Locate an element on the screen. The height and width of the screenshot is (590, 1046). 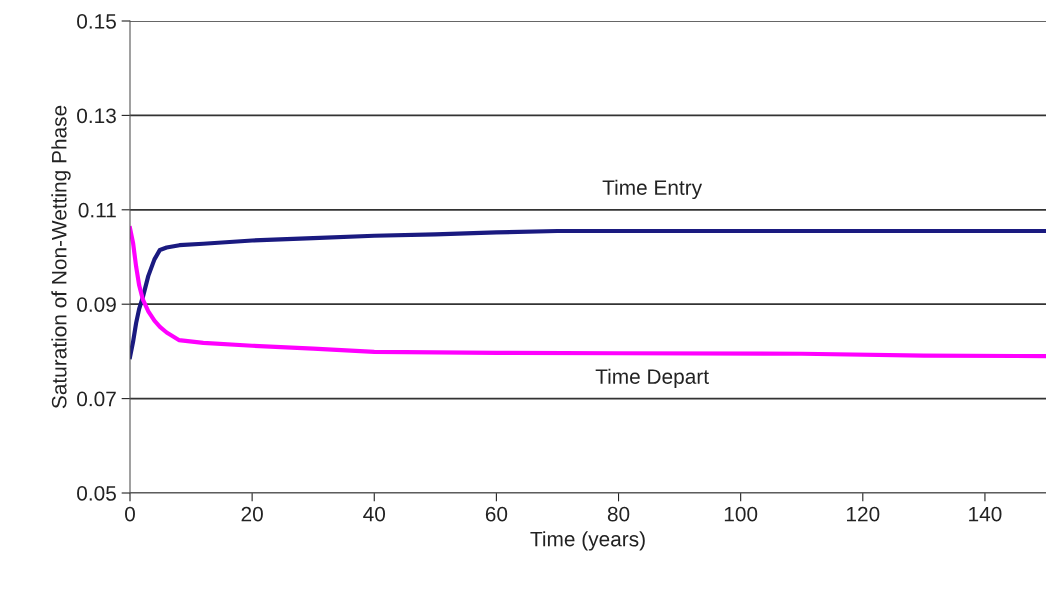
y-tick-label: 0.09 is located at coordinates (96, 304).